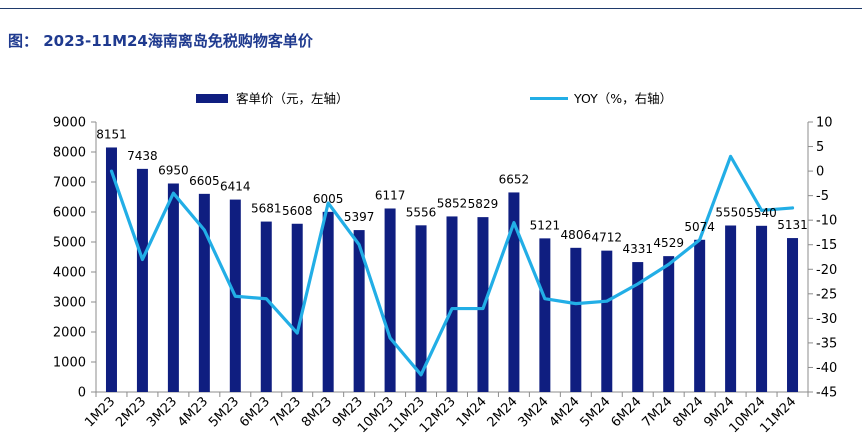 This screenshot has height=442, width=862. What do you see at coordinates (255, 412) in the screenshot?
I see `x-tick-label: 6M23` at bounding box center [255, 412].